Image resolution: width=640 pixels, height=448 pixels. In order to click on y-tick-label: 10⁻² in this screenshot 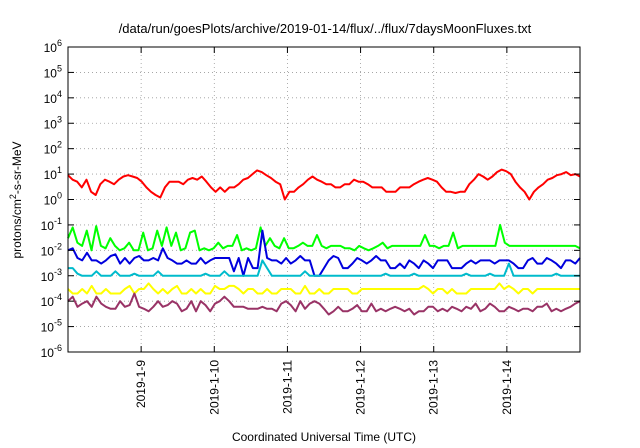, I will do `click(51, 249)`.